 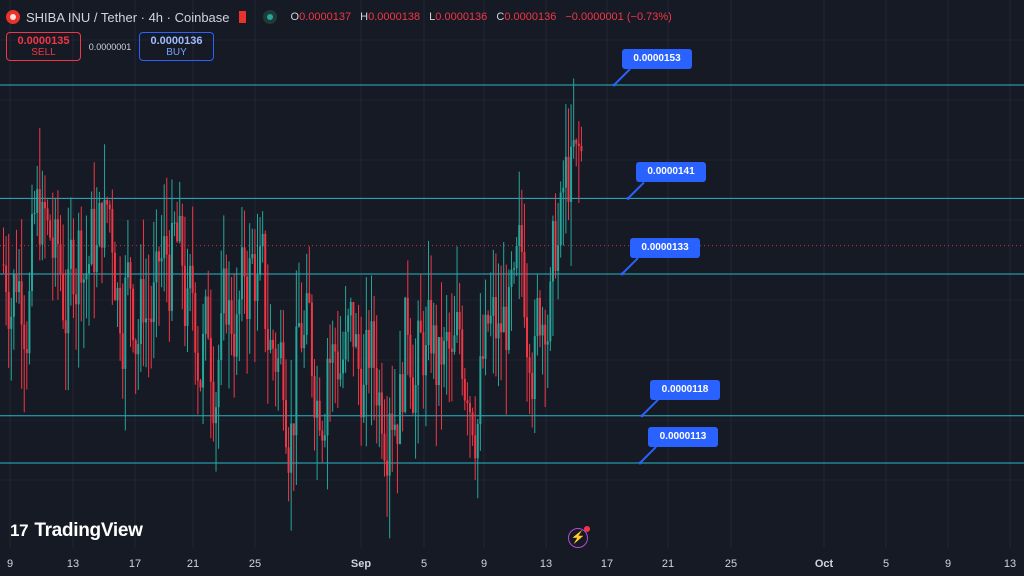 I want to click on flag-icon, so click(x=242, y=17).